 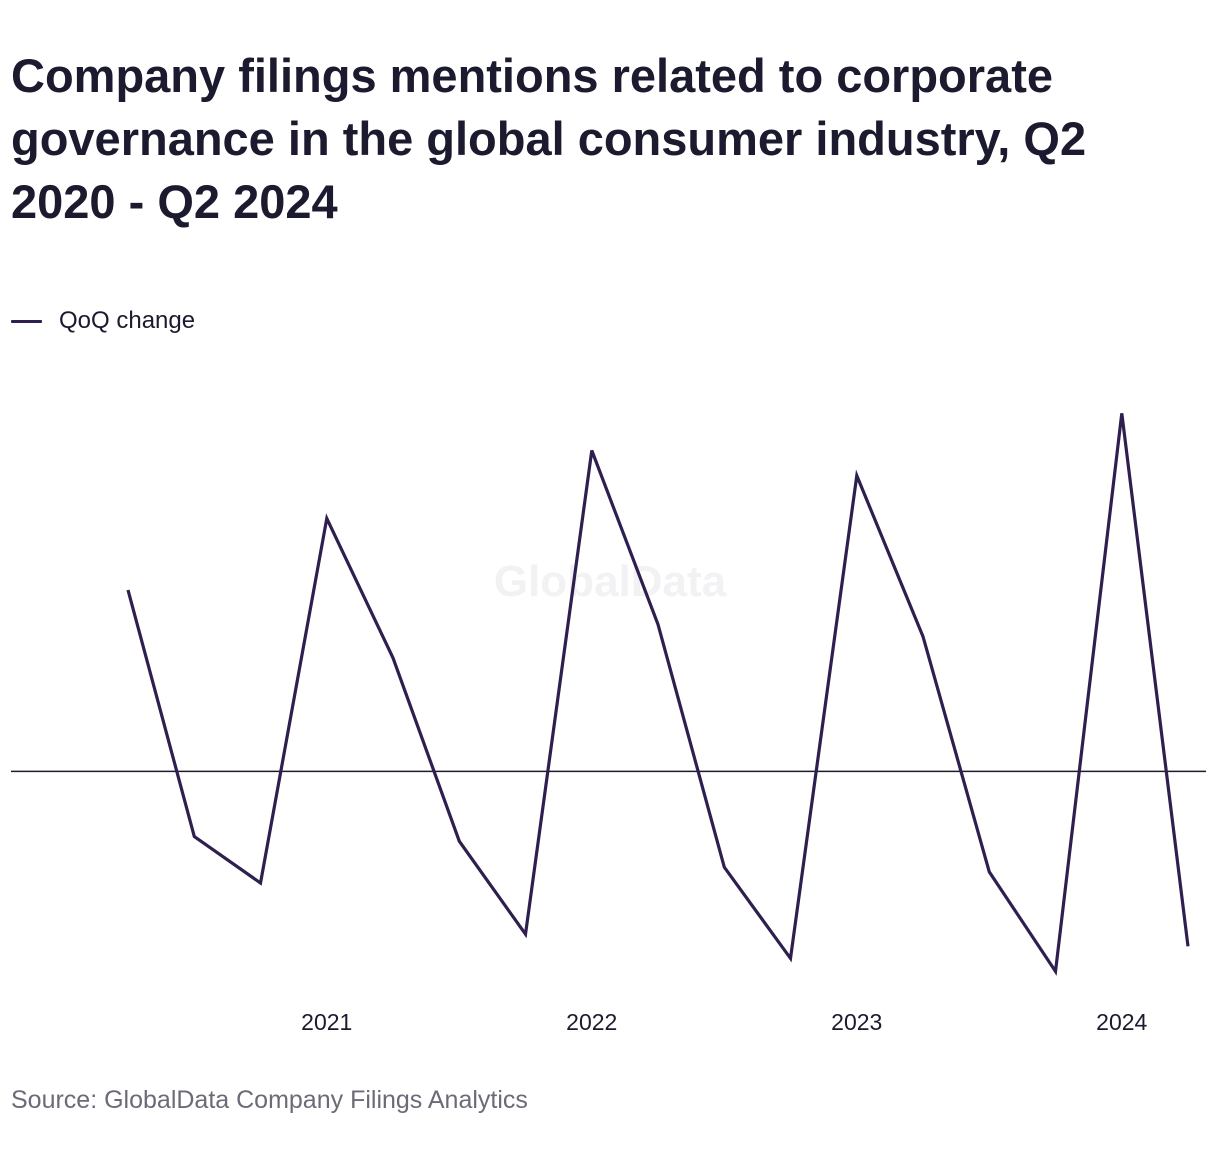 I want to click on legend-label: QoQ change, so click(x=127, y=320).